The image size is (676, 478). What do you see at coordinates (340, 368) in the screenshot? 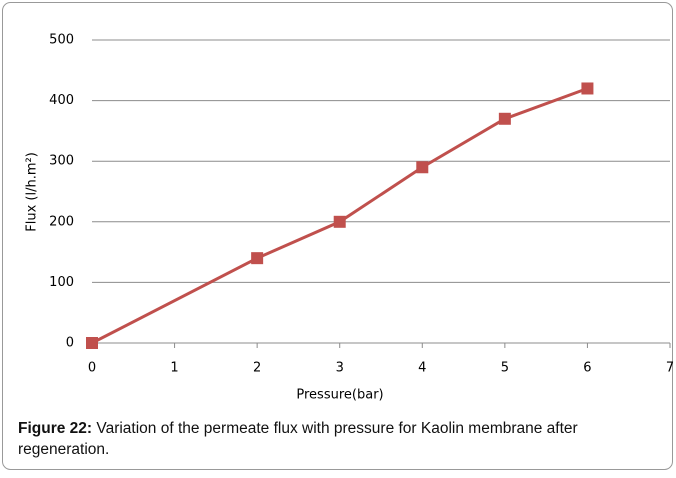
I see `x-tick-label: 3` at bounding box center [340, 368].